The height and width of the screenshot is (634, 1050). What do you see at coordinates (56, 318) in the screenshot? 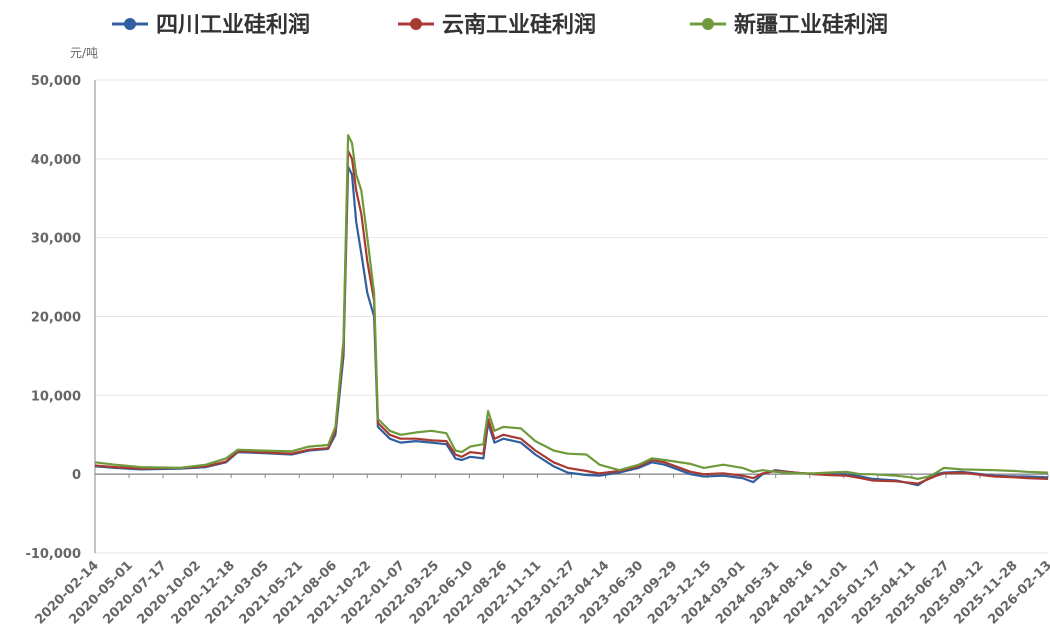
I see `y-tick-label: 20,000` at bounding box center [56, 318].